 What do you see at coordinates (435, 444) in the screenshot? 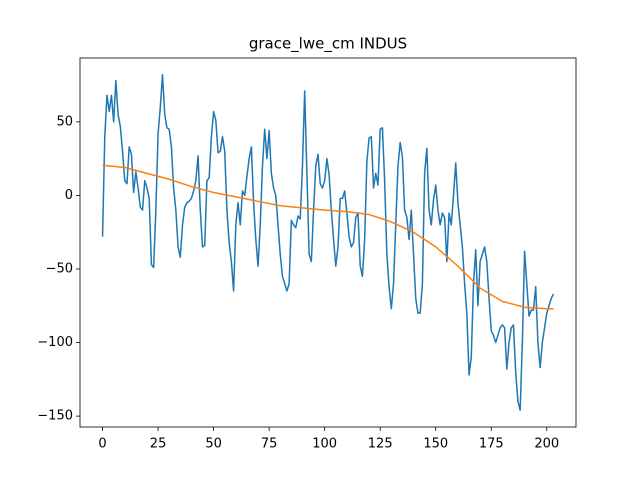
I see `x-tick-label: 150` at bounding box center [435, 444].